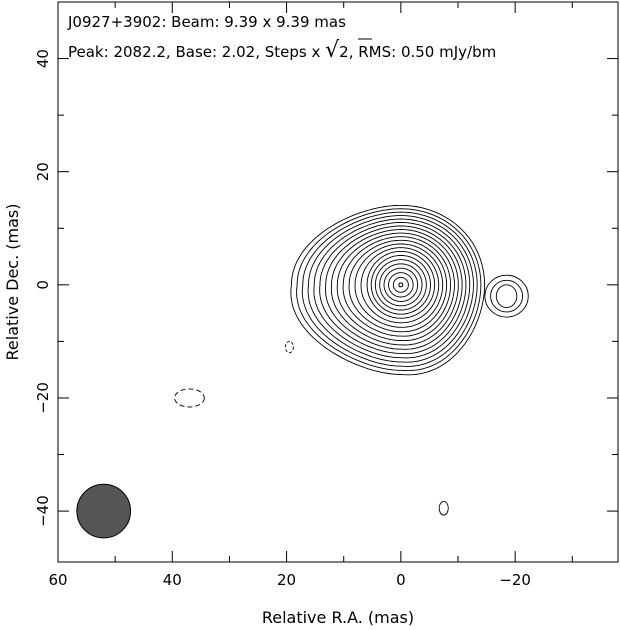 Image resolution: width=620 pixels, height=630 pixels. I want to click on title-line-2-prefix: Peak: 2082.2, Base: 2.02, Steps x, so click(196, 52).